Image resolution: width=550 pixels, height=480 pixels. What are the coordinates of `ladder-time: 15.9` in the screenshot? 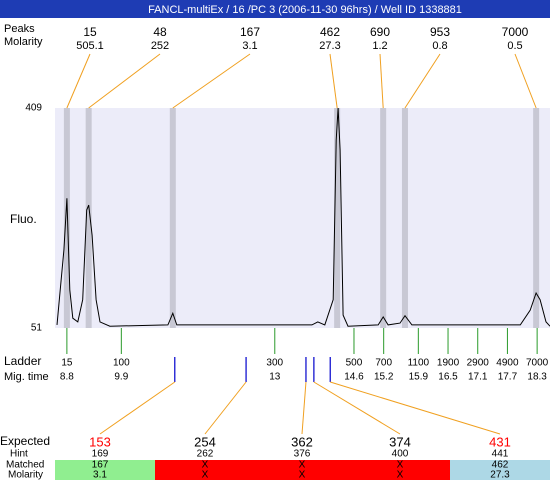 It's located at (419, 377).